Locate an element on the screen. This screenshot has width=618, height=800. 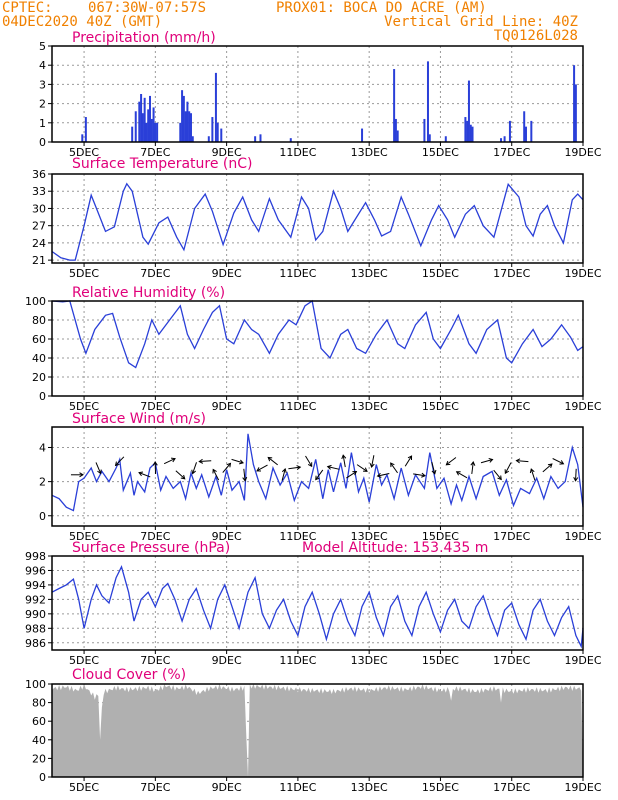
y-tick-label: 1 is located at coordinates (42, 123).